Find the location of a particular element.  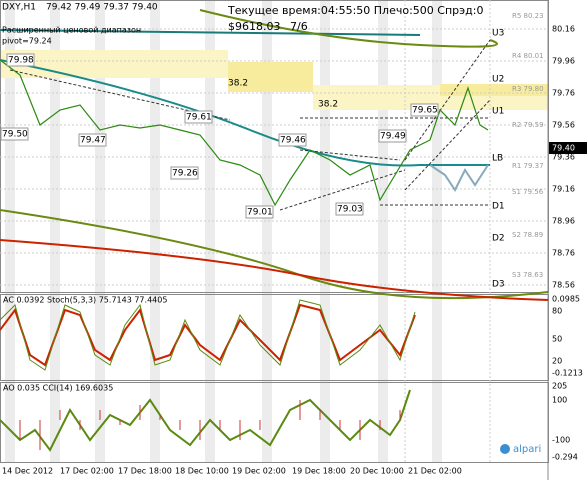

pivot-label: S3 78.63 is located at coordinates (527, 275).